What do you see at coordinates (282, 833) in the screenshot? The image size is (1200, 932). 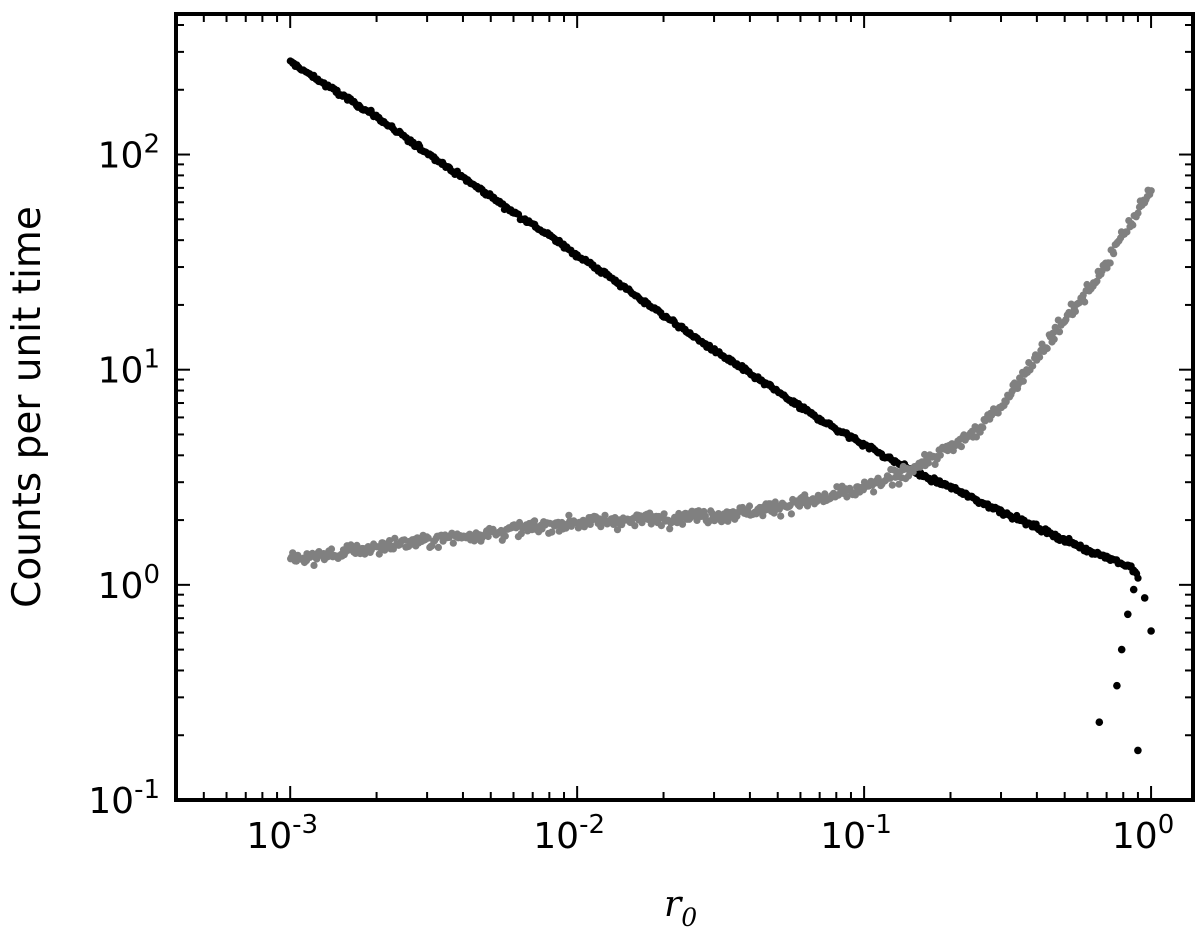 I see `x-tick-label: 10⁻³` at bounding box center [282, 833].